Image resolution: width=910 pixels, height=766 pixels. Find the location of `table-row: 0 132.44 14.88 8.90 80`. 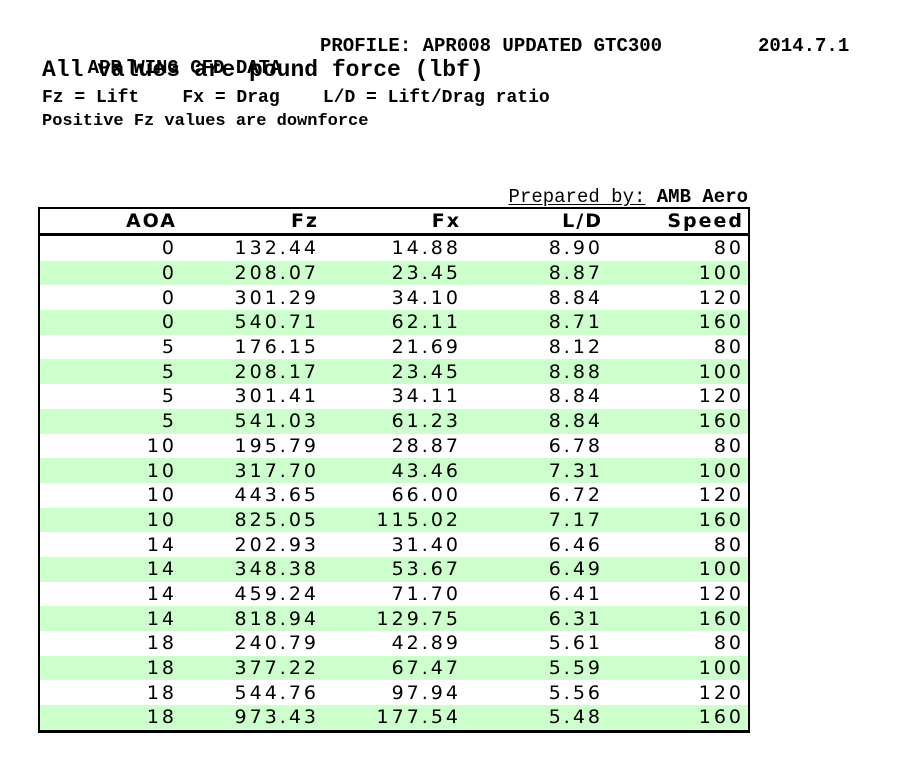

table-row: 0 132.44 14.88 8.90 80 is located at coordinates (394, 247).